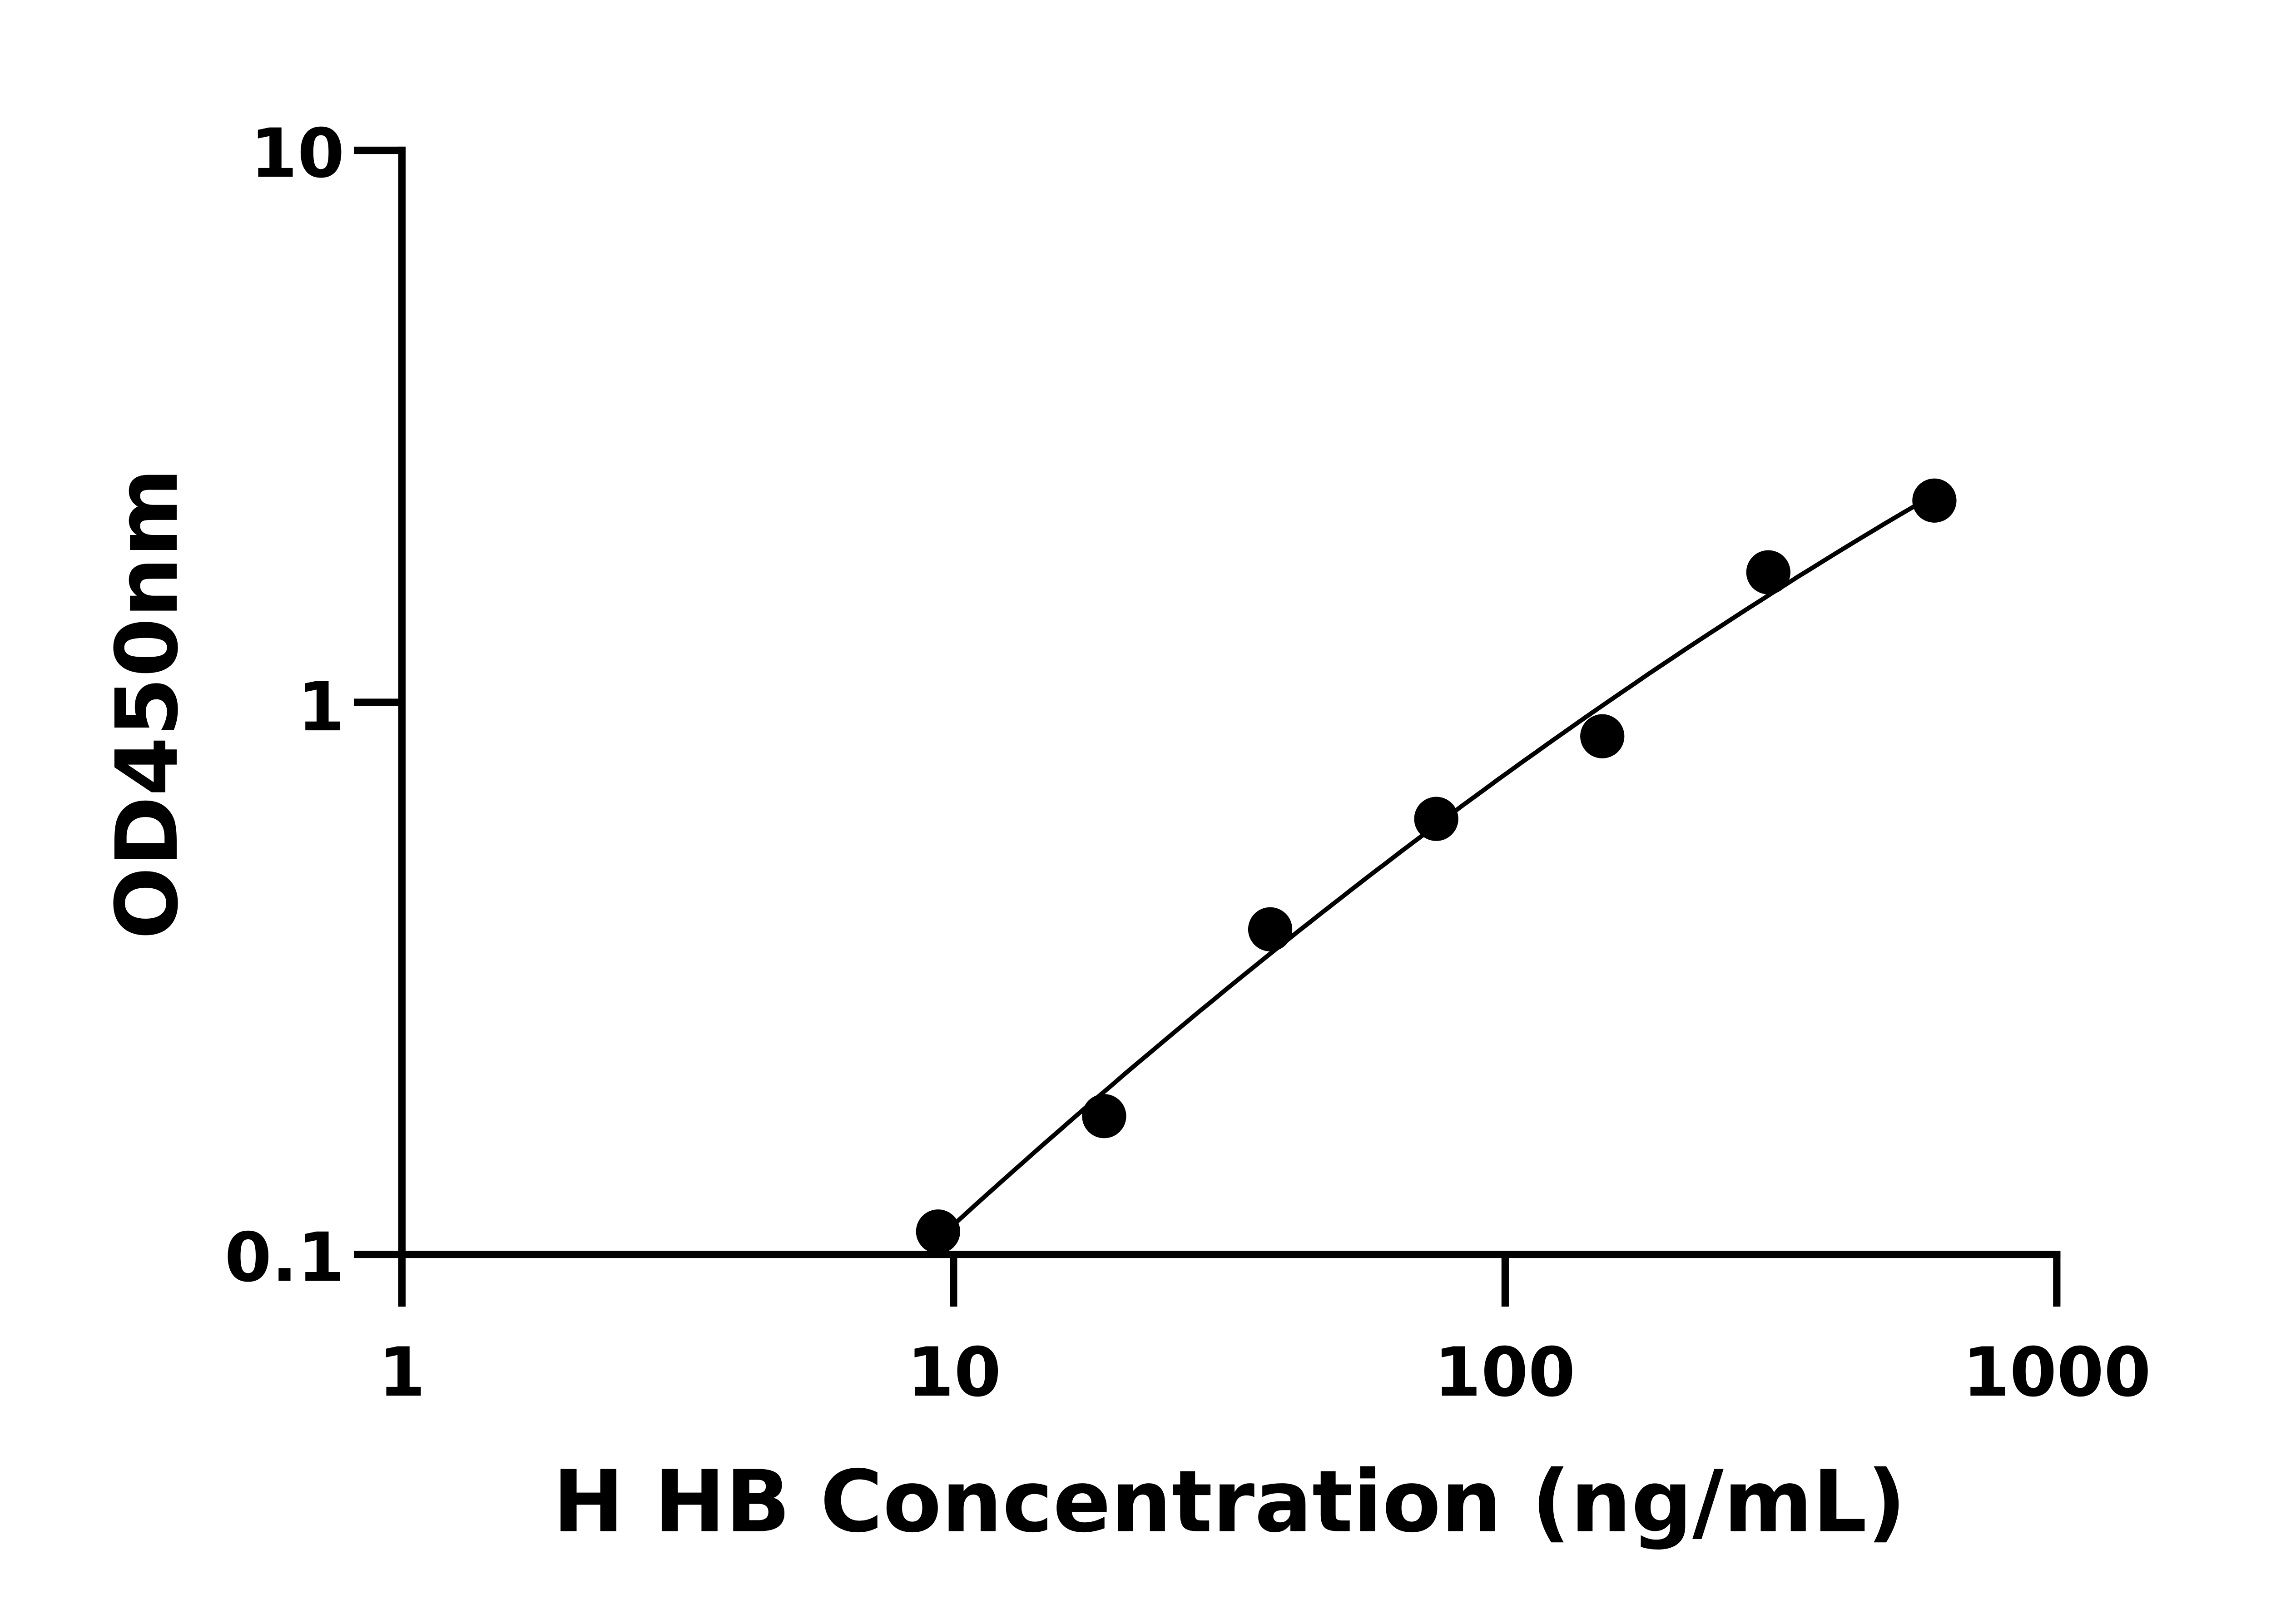 The image size is (2271, 1624). What do you see at coordinates (402, 1372) in the screenshot?
I see `x-tick-label: 1` at bounding box center [402, 1372].